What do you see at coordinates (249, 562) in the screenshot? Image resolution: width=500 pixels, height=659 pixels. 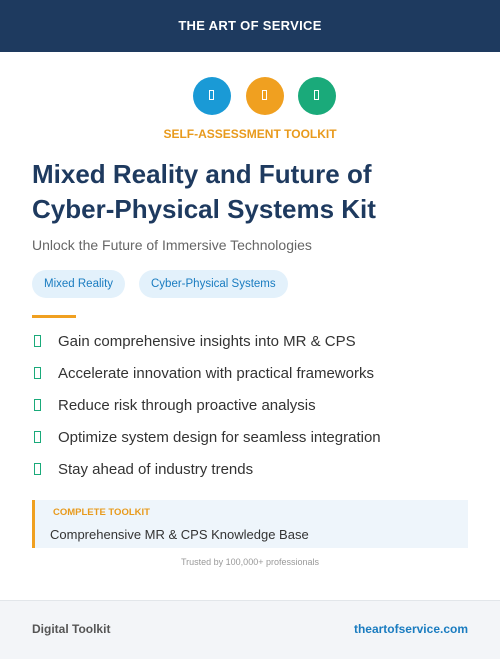 I see `trust-note: Trusted by 100,000+ professionals` at bounding box center [249, 562].